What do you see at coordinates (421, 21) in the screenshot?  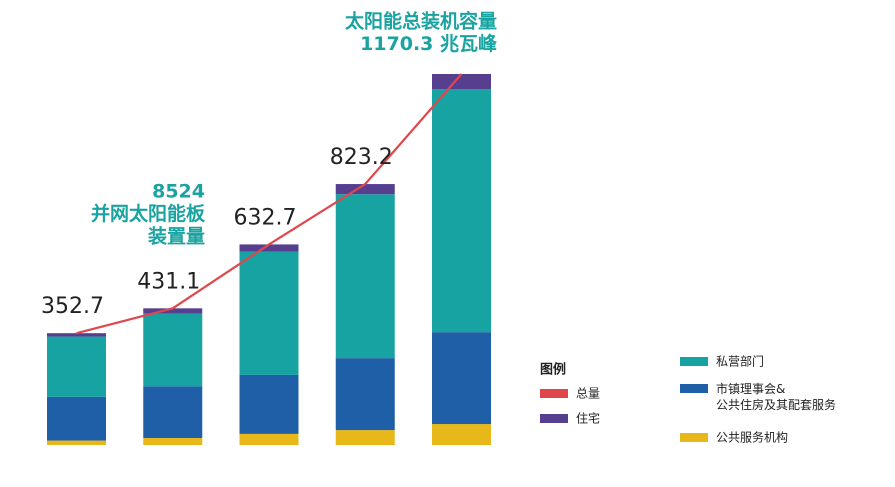 I see `annotation: 太阳能总装机容量` at bounding box center [421, 21].